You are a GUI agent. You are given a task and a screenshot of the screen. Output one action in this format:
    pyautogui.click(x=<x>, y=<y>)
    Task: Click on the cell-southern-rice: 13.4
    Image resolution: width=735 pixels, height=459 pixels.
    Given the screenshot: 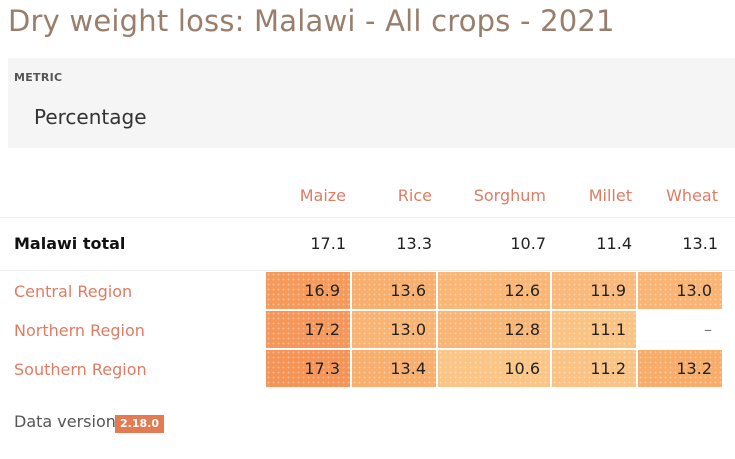 What is the action you would take?
    pyautogui.click(x=394, y=368)
    